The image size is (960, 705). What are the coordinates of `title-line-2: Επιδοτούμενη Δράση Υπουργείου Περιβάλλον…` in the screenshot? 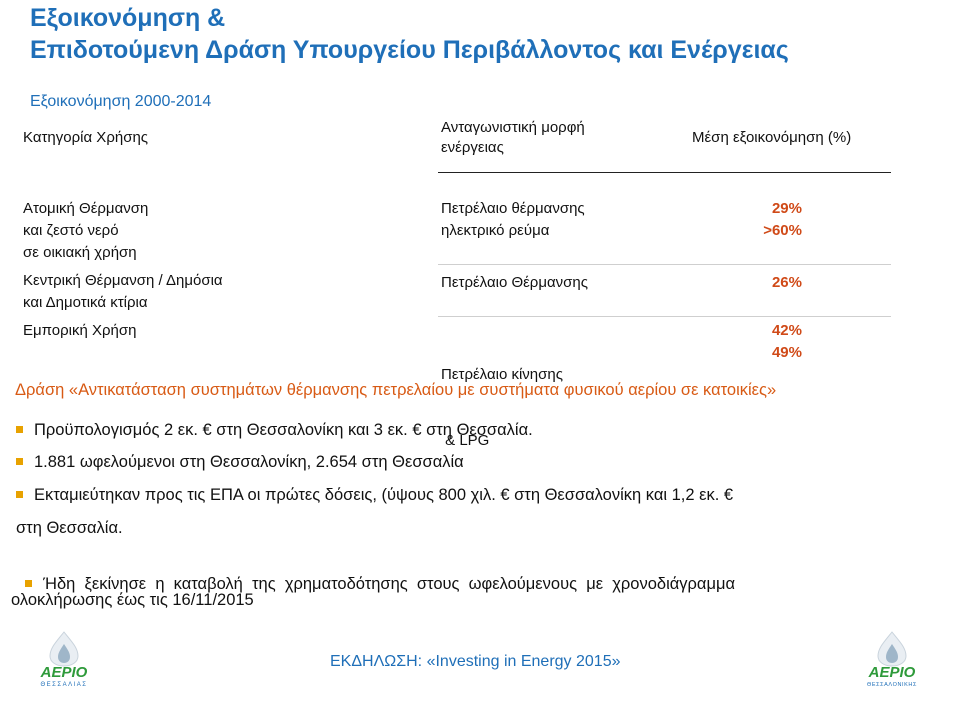 It's located at (409, 50).